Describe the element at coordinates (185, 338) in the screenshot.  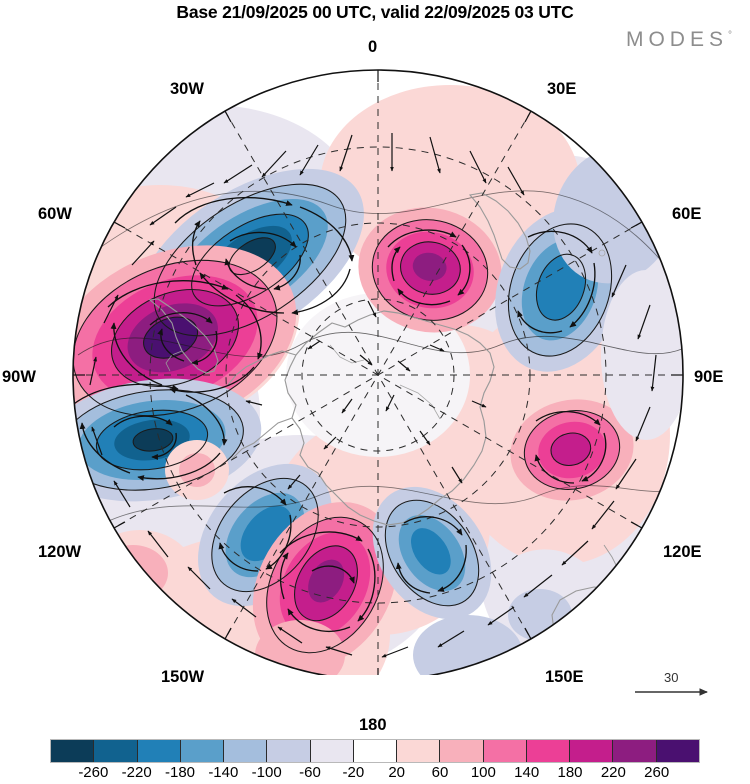
I see `magenta-anomaly-west` at that location.